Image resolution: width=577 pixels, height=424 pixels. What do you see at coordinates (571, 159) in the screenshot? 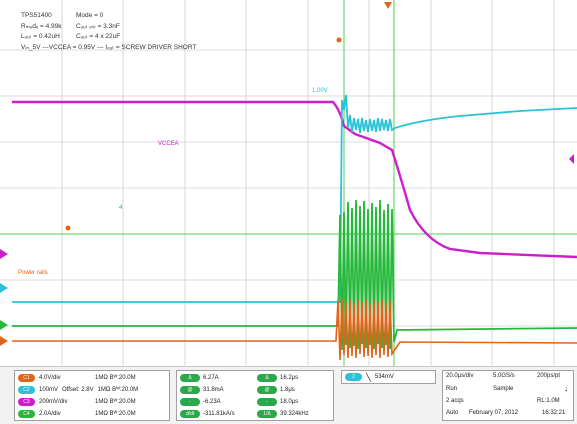
I see `ch3-offset-marker` at bounding box center [571, 159].